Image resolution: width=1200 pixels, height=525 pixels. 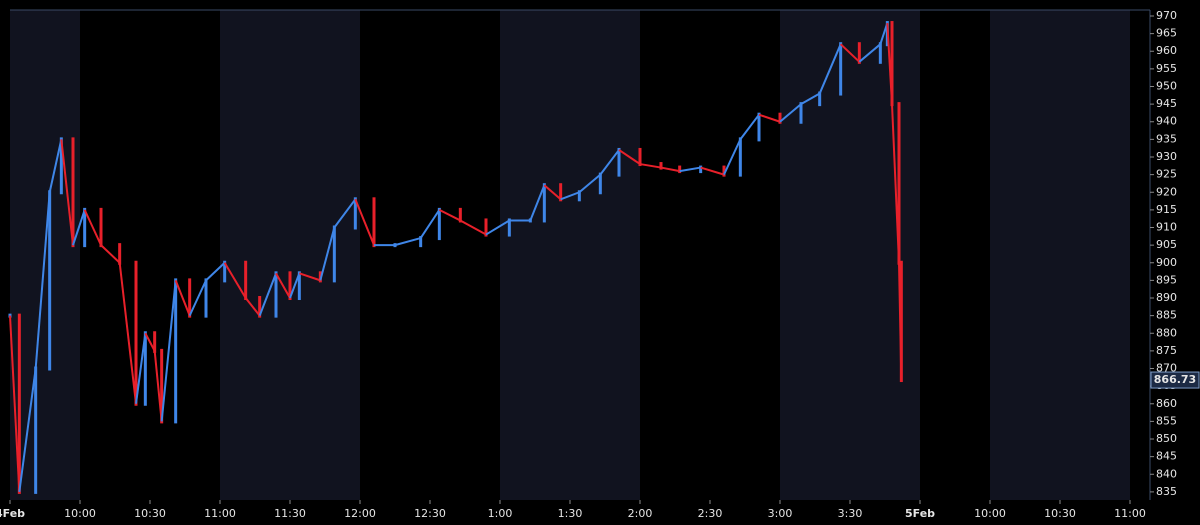 What do you see at coordinates (1166, 85) in the screenshot?
I see `y-tick-label: 950` at bounding box center [1166, 85].